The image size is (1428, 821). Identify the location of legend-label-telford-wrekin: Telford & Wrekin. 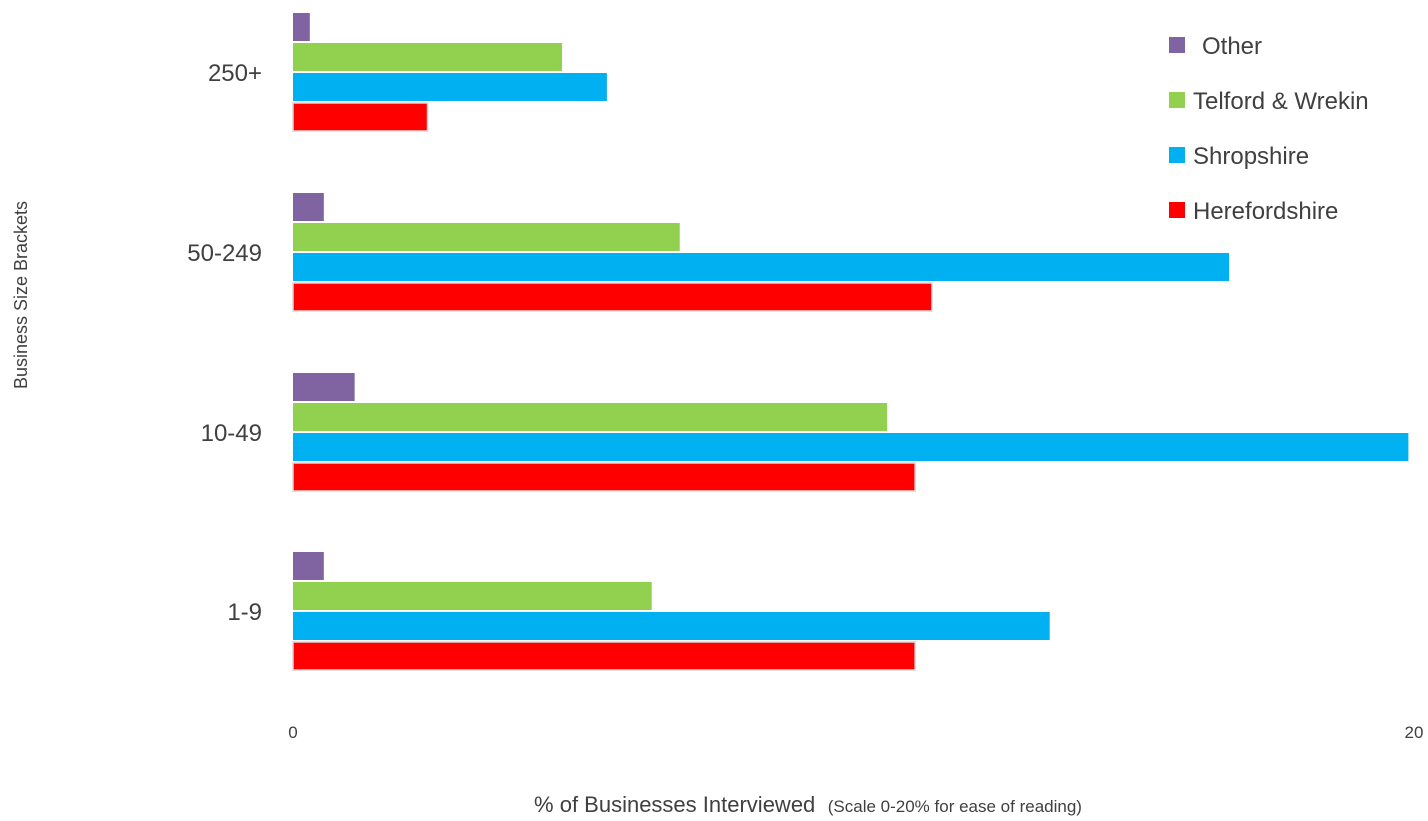
(1281, 101).